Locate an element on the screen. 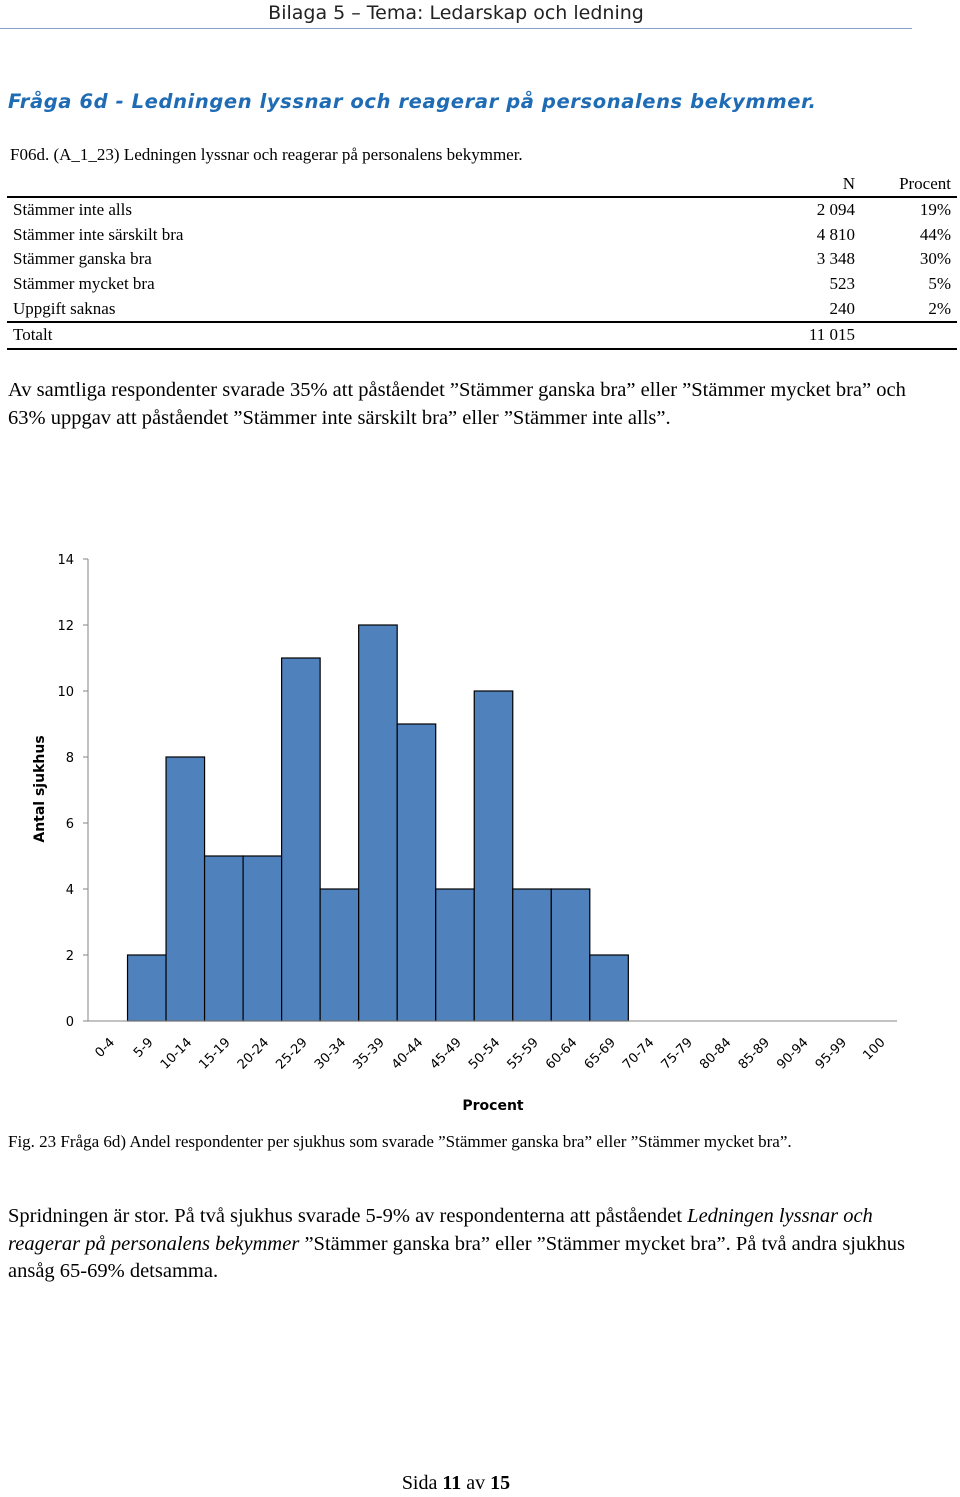 The height and width of the screenshot is (1497, 960). total-n: 11 015 is located at coordinates (831, 335).